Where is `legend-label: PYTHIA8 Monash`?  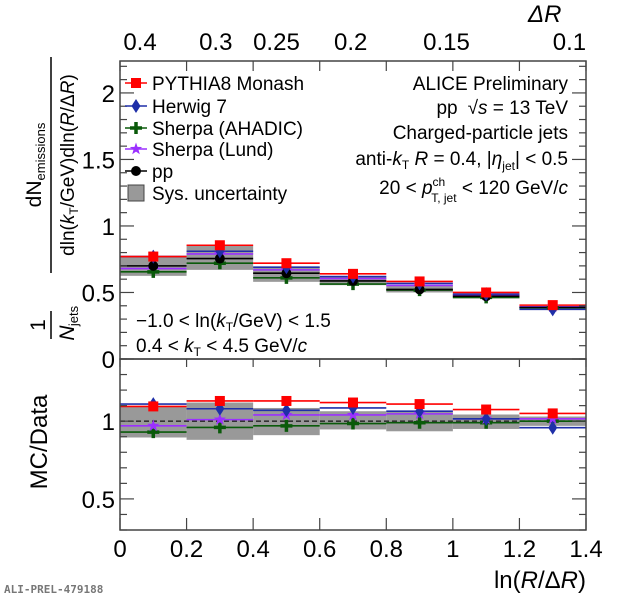 legend-label: PYTHIA8 Monash is located at coordinates (228, 84).